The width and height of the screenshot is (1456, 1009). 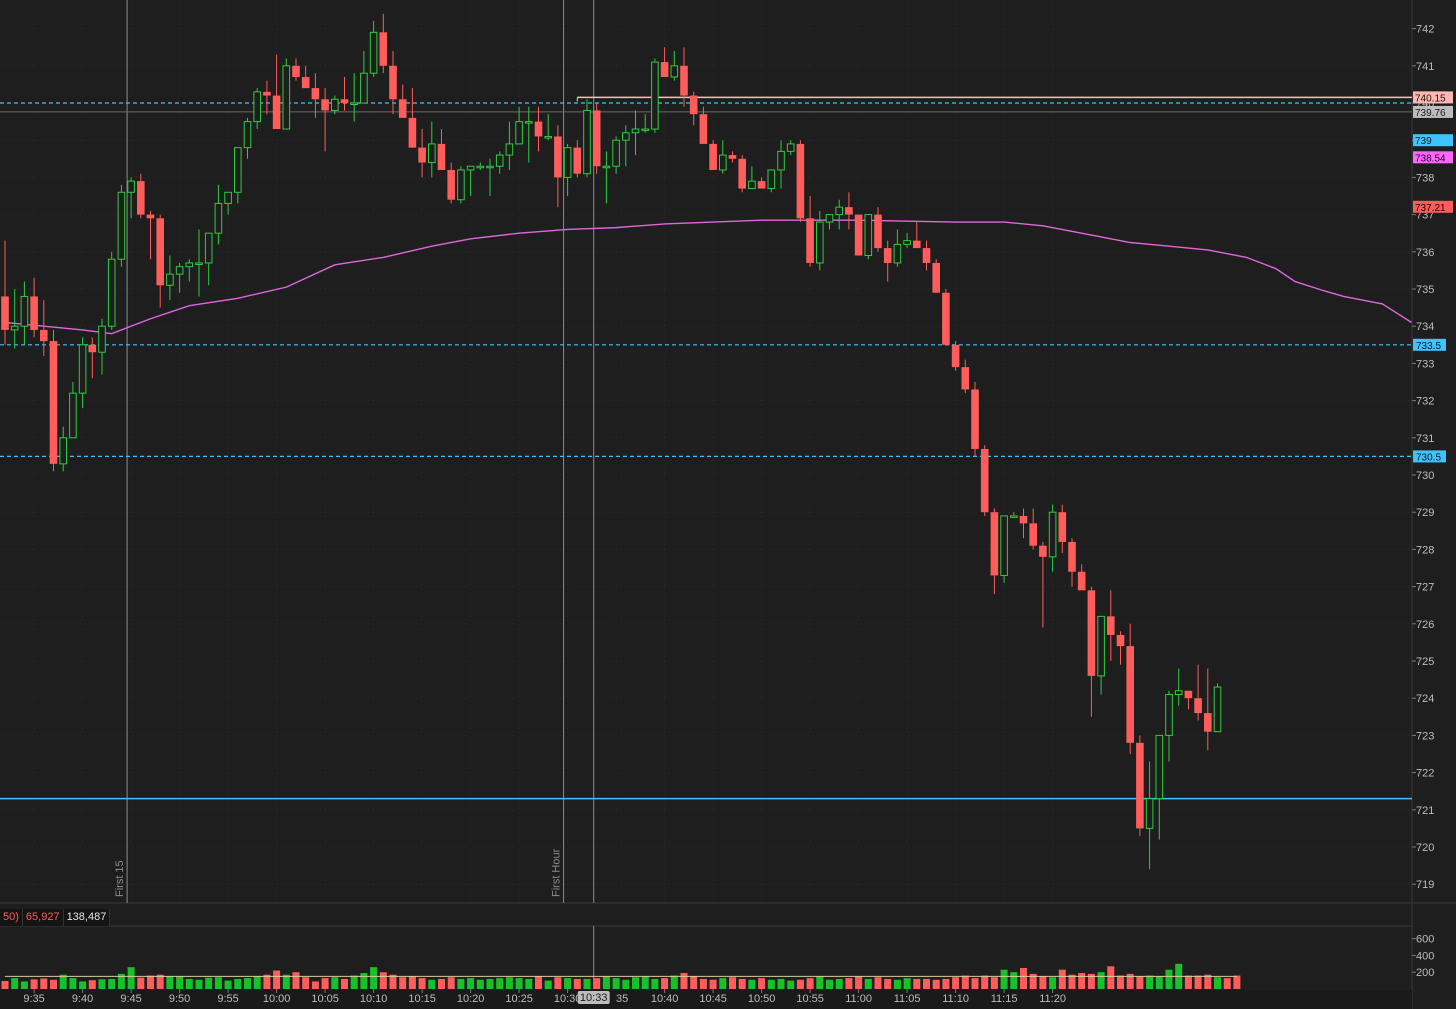 I want to click on marker-label: First 15, so click(x=120, y=878).